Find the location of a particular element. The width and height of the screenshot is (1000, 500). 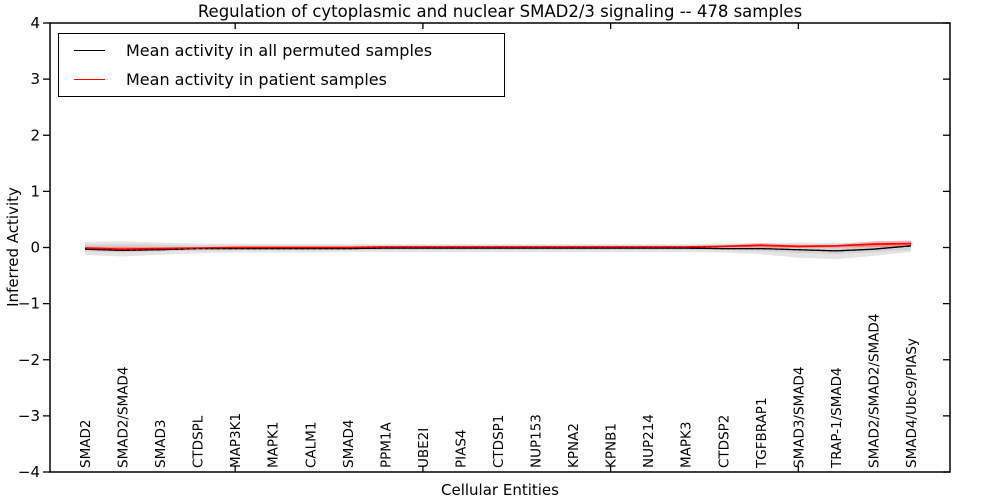

x-category-label: SMAD2 is located at coordinates (86, 444).